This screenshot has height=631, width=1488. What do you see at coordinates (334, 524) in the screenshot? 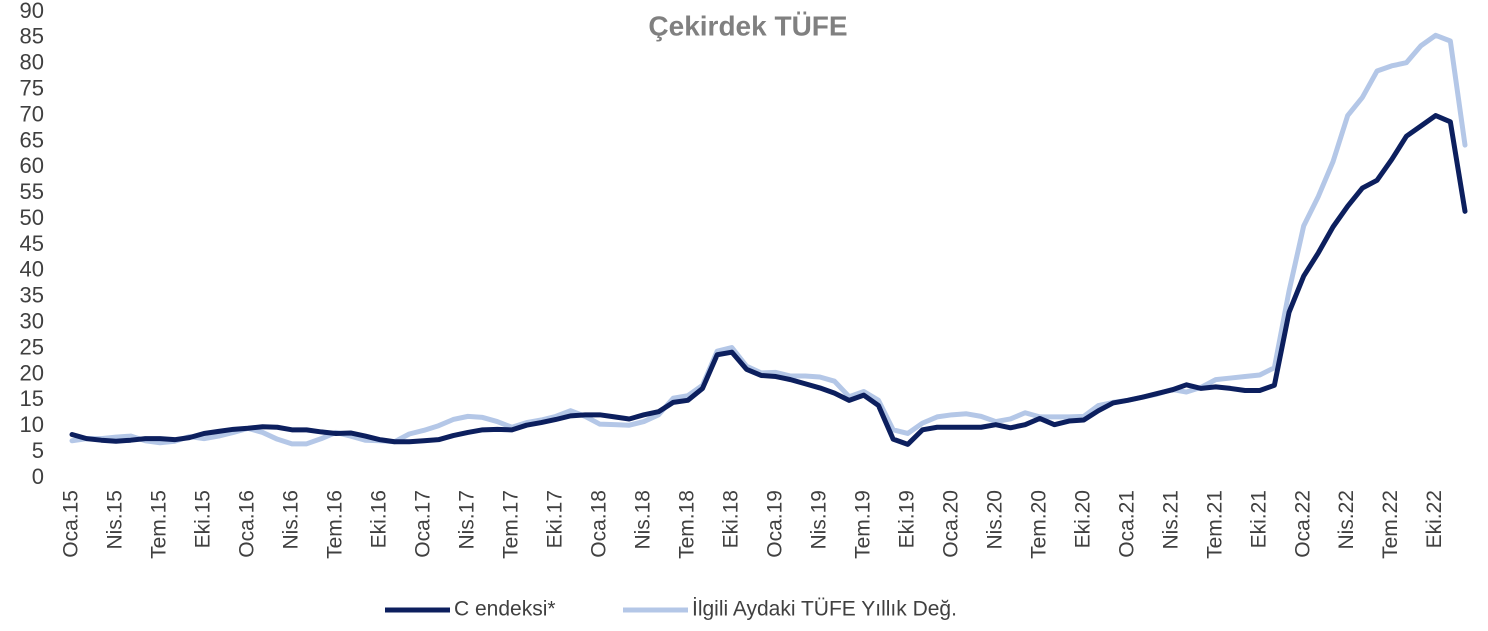
I see `x-tick-label: Tem.16` at bounding box center [334, 524].